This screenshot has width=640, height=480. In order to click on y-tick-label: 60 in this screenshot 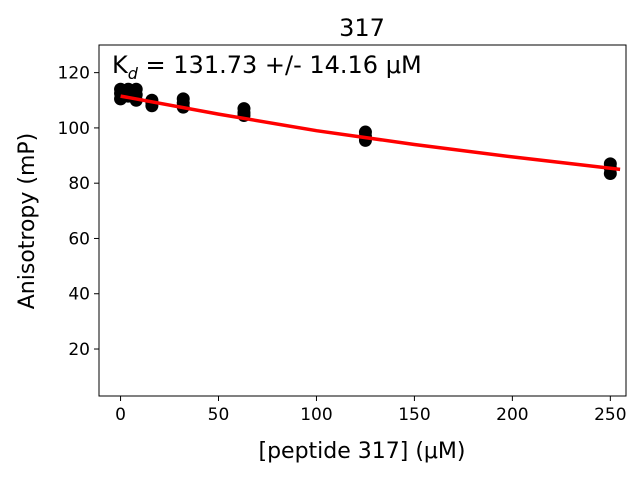, I will do `click(79, 239)`.